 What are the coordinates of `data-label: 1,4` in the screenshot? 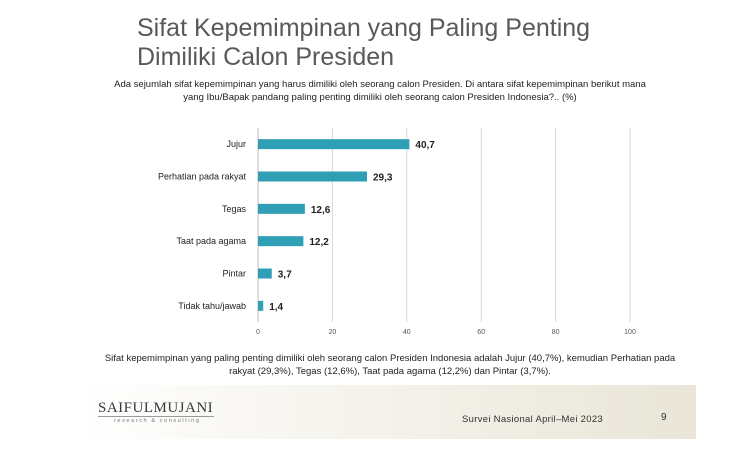 It's located at (276, 307).